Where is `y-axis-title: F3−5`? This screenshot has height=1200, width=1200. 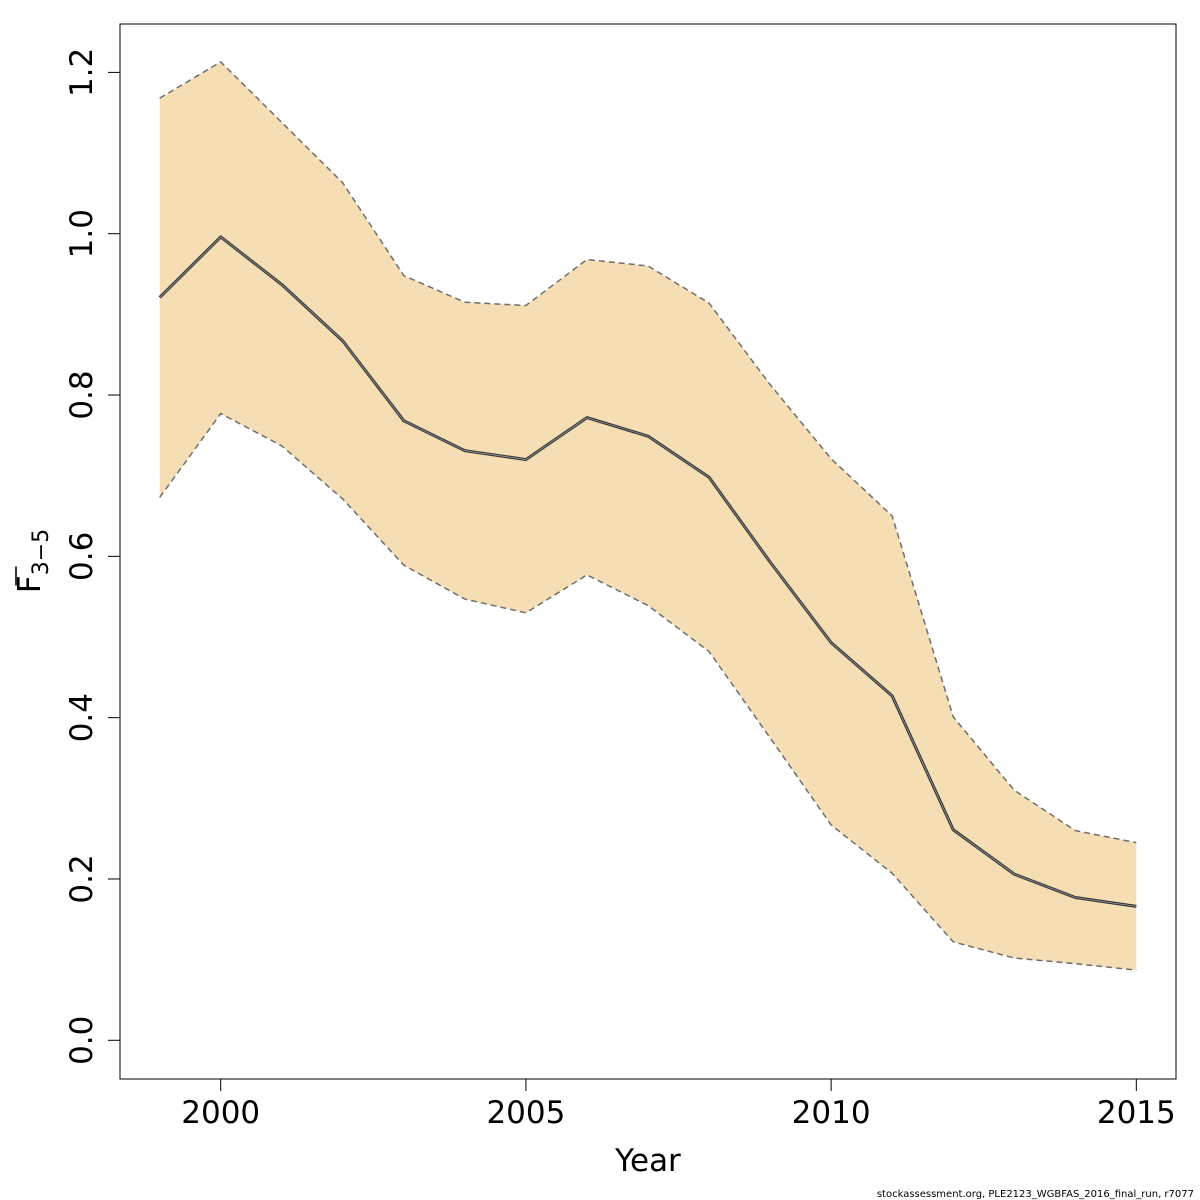 y-axis-title: F3−5 is located at coordinates (33, 561).